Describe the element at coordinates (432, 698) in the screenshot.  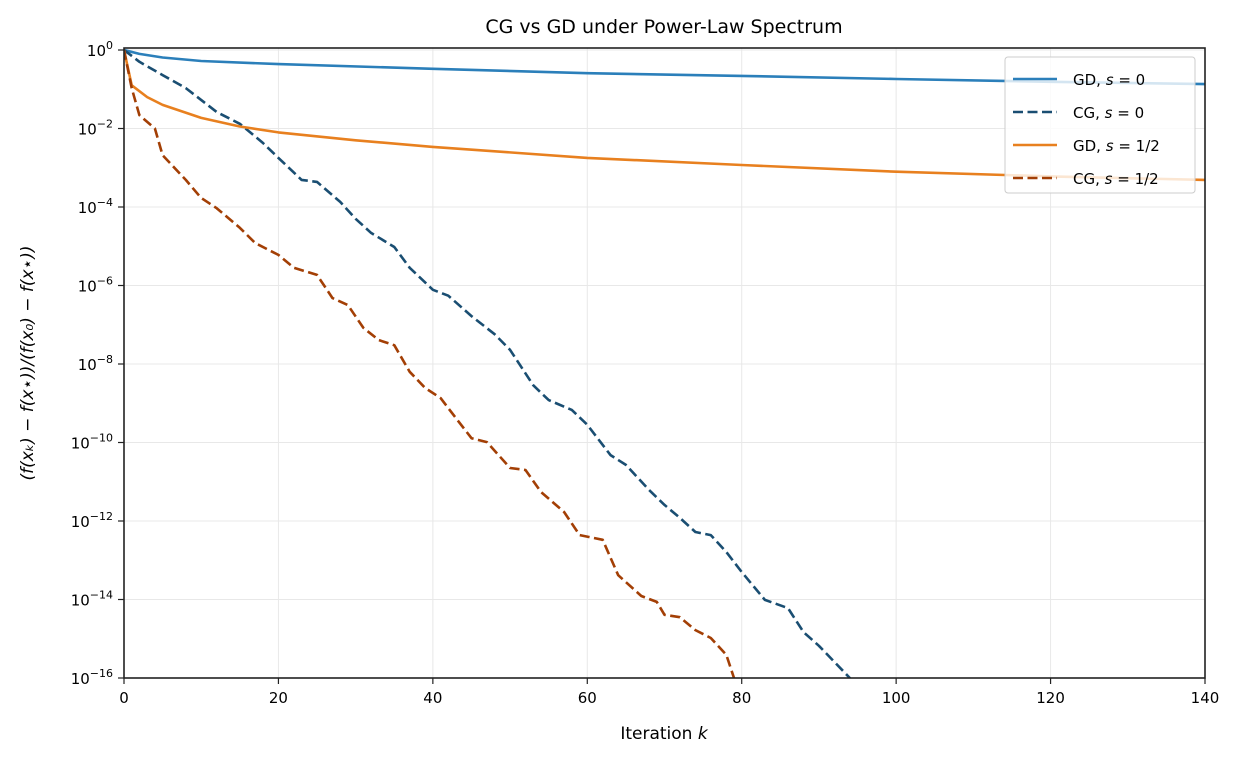
I see `x-tick-label: 40` at that location.